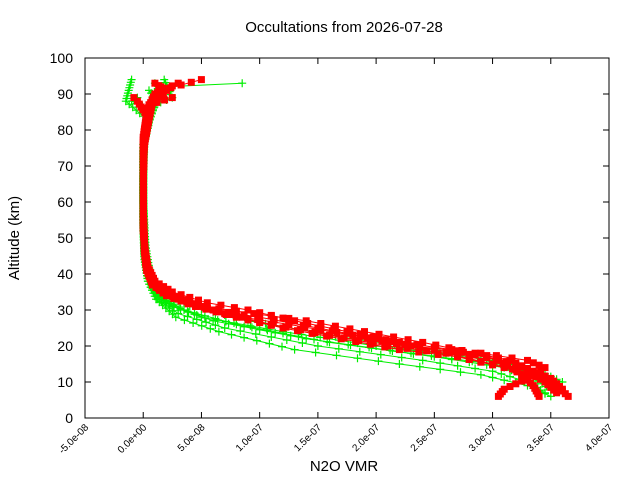  Describe the element at coordinates (250, 438) in the screenshot. I see `x-tick-label: 1.0e-07` at that location.